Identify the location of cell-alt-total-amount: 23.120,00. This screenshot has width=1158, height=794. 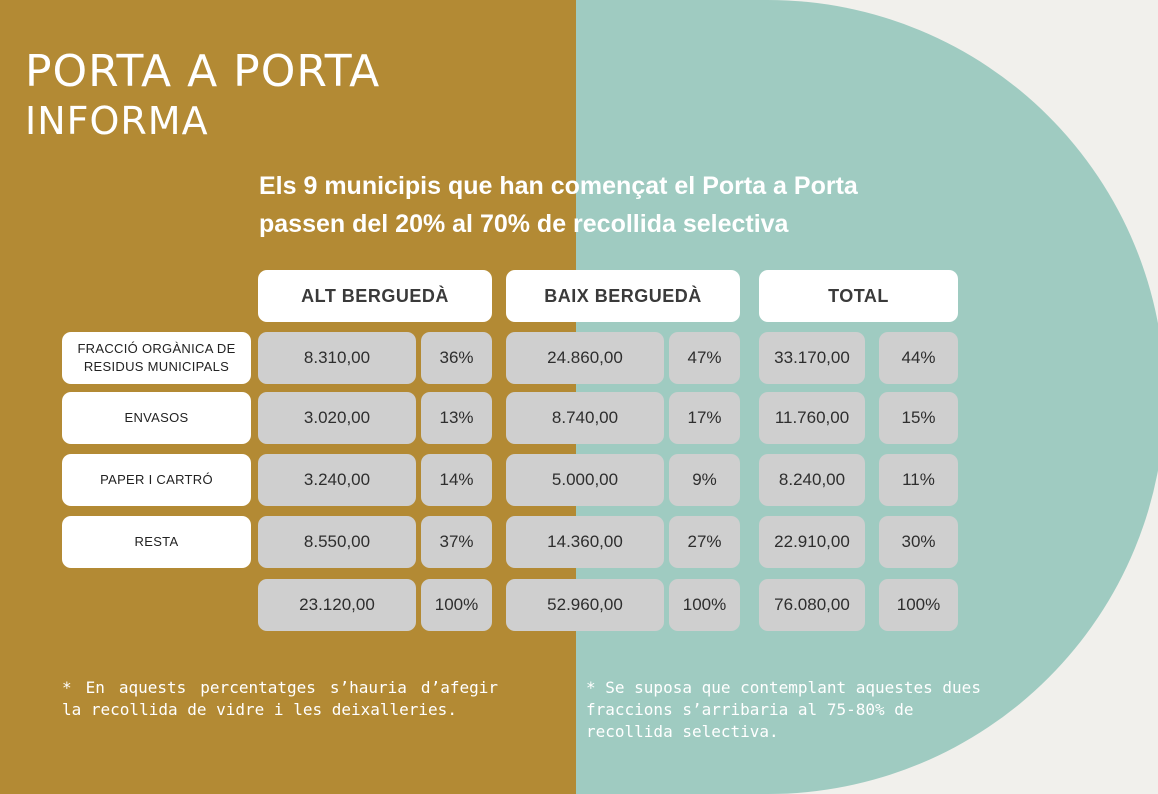
(337, 605).